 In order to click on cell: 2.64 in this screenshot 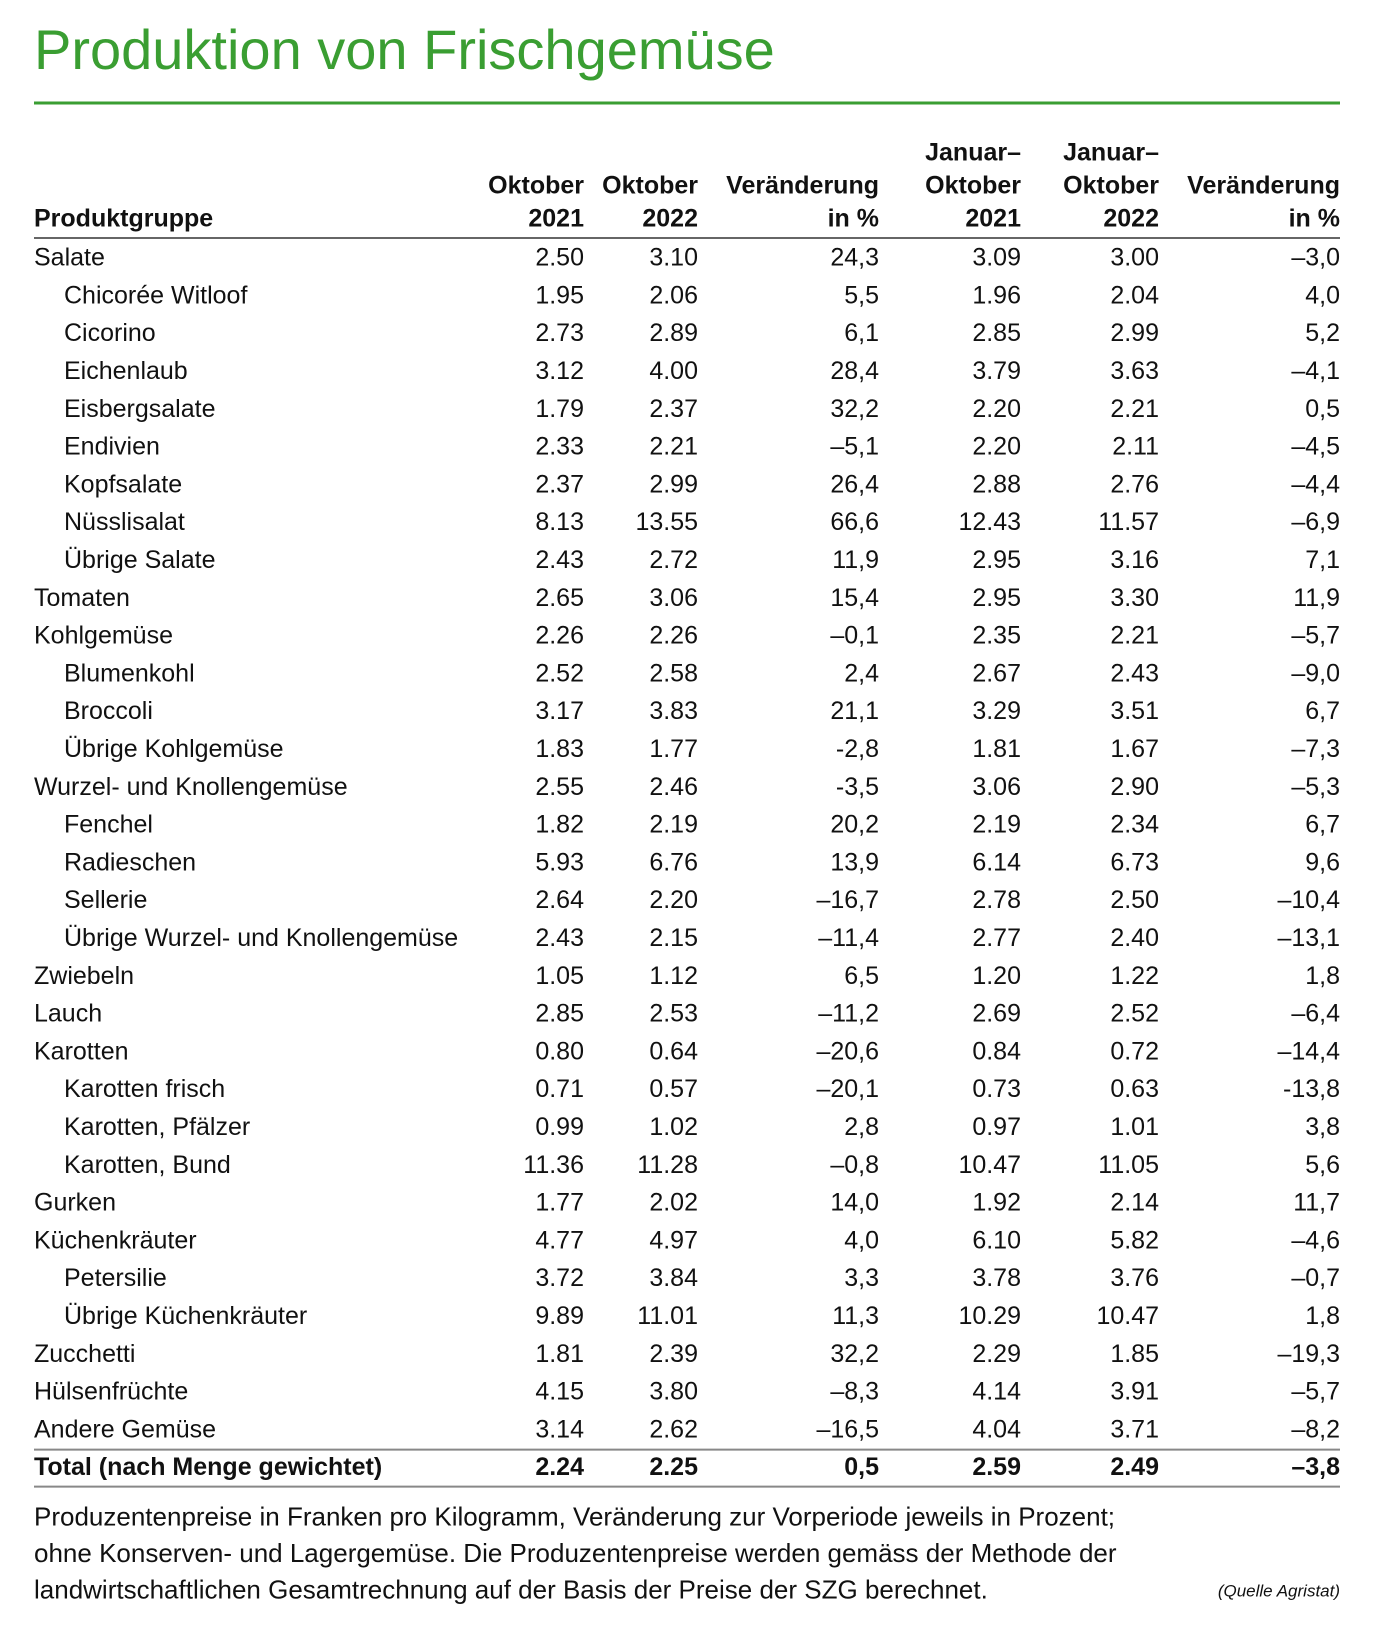, I will do `click(559, 900)`.